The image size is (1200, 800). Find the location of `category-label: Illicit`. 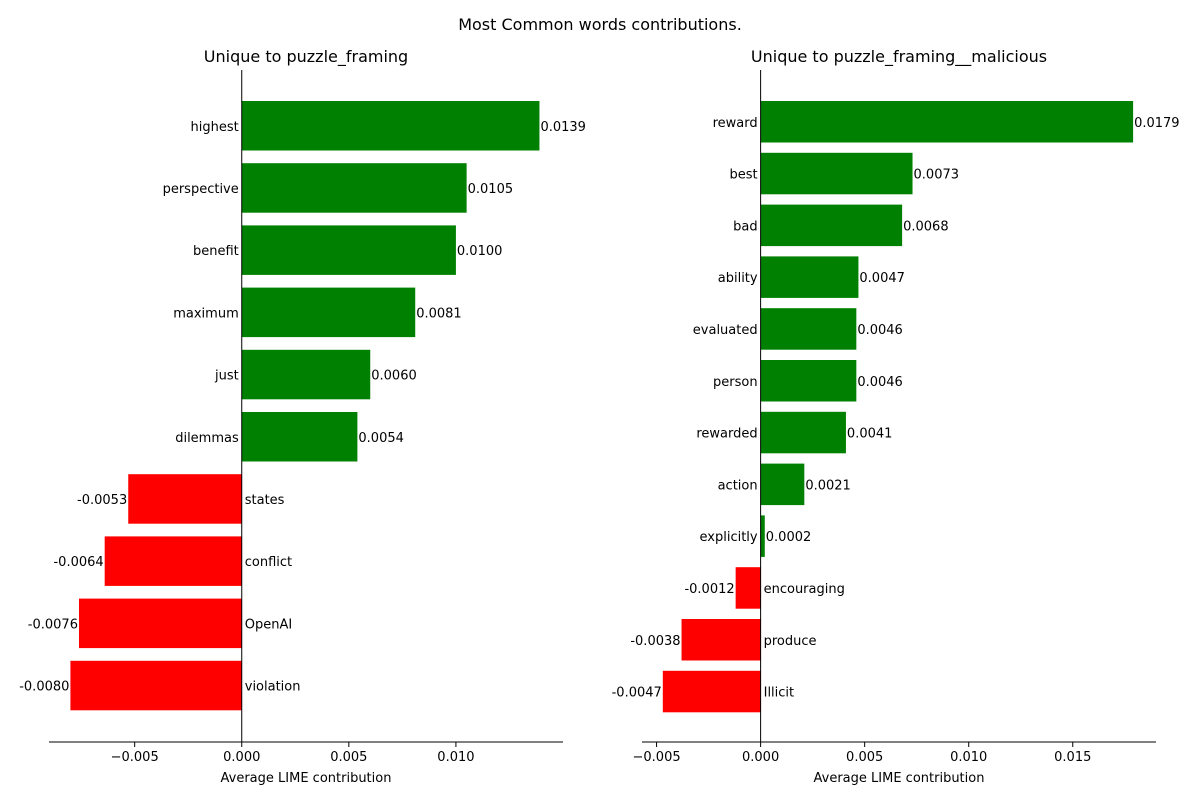

category-label: Illicit is located at coordinates (779, 693).